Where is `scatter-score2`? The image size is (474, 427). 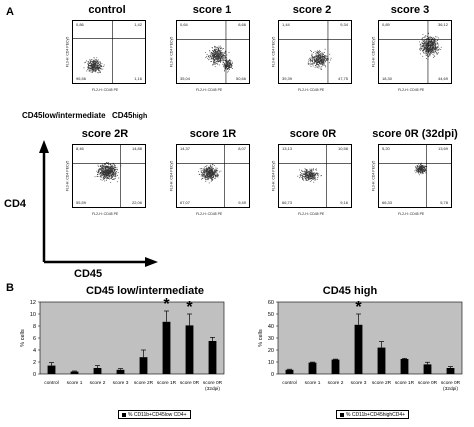
scatter-score2 is located at coordinates (315, 52).